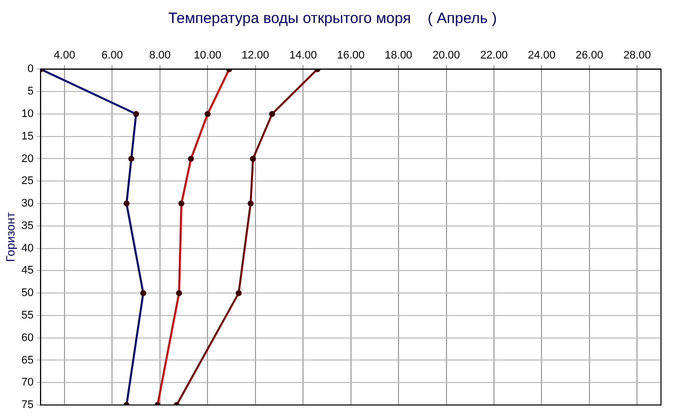 Image resolution: width=675 pixels, height=419 pixels. I want to click on y-axis-title: Горизонт, so click(11, 237).